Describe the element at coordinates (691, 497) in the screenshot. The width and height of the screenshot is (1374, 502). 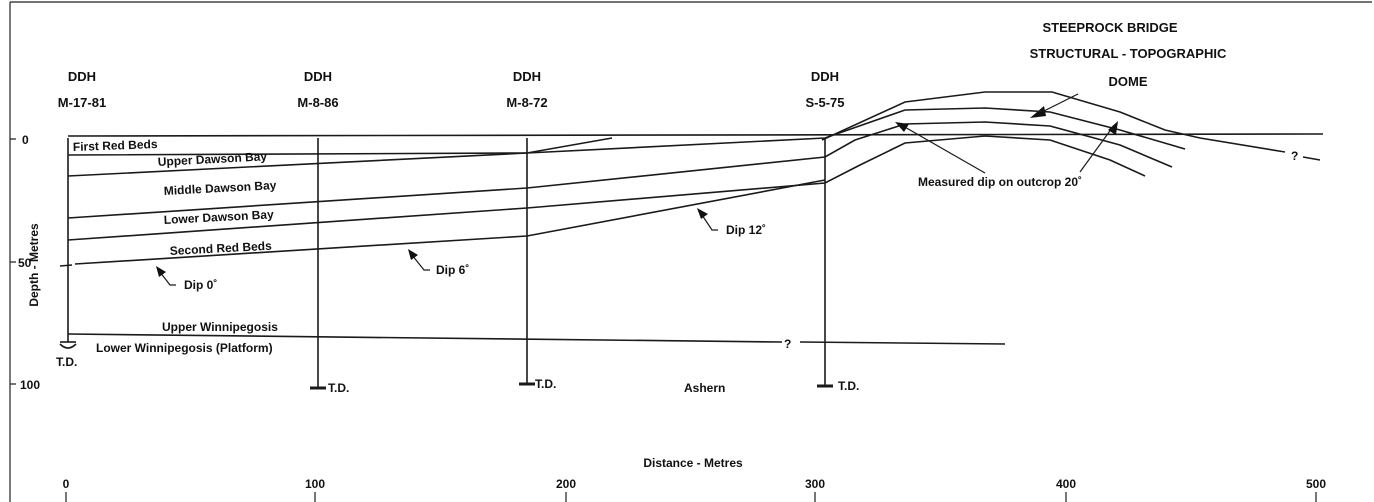
I see `x-ticks` at that location.